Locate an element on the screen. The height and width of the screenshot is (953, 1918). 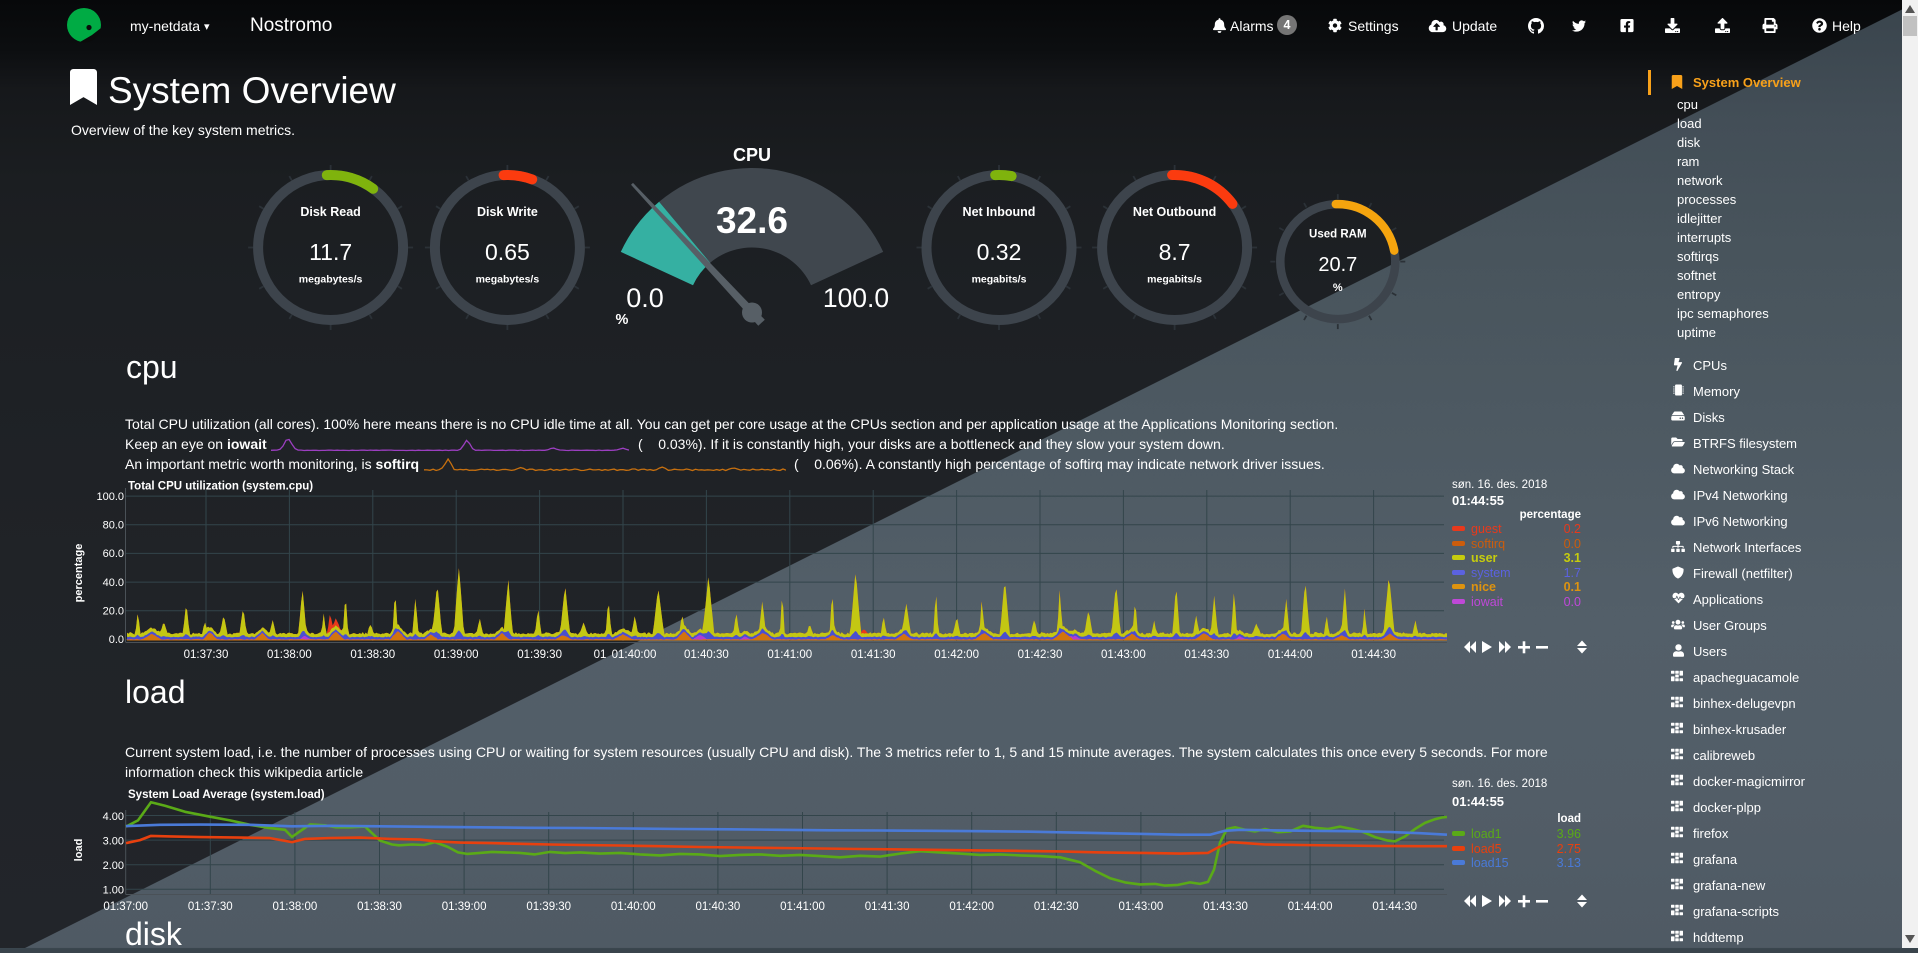
svg-text:Total CPU utilization (system.: Total CPU utilization (system.cpu) is located at coordinates (220, 487).